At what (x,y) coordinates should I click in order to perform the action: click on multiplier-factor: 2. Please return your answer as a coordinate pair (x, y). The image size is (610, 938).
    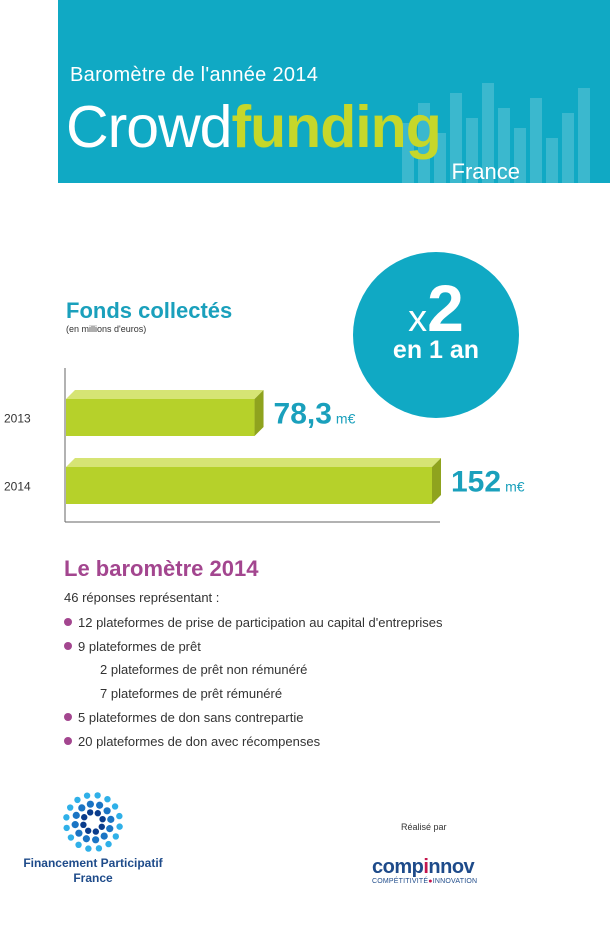
    Looking at the image, I should click on (445, 308).